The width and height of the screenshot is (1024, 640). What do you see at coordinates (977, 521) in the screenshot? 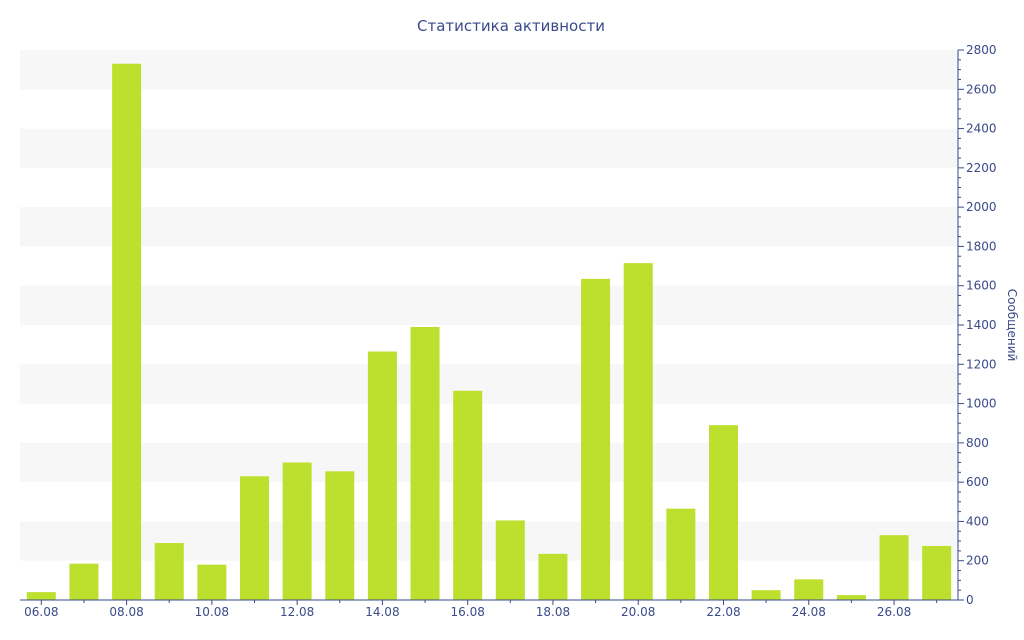
I see `y-tick-label: 400` at bounding box center [977, 521].